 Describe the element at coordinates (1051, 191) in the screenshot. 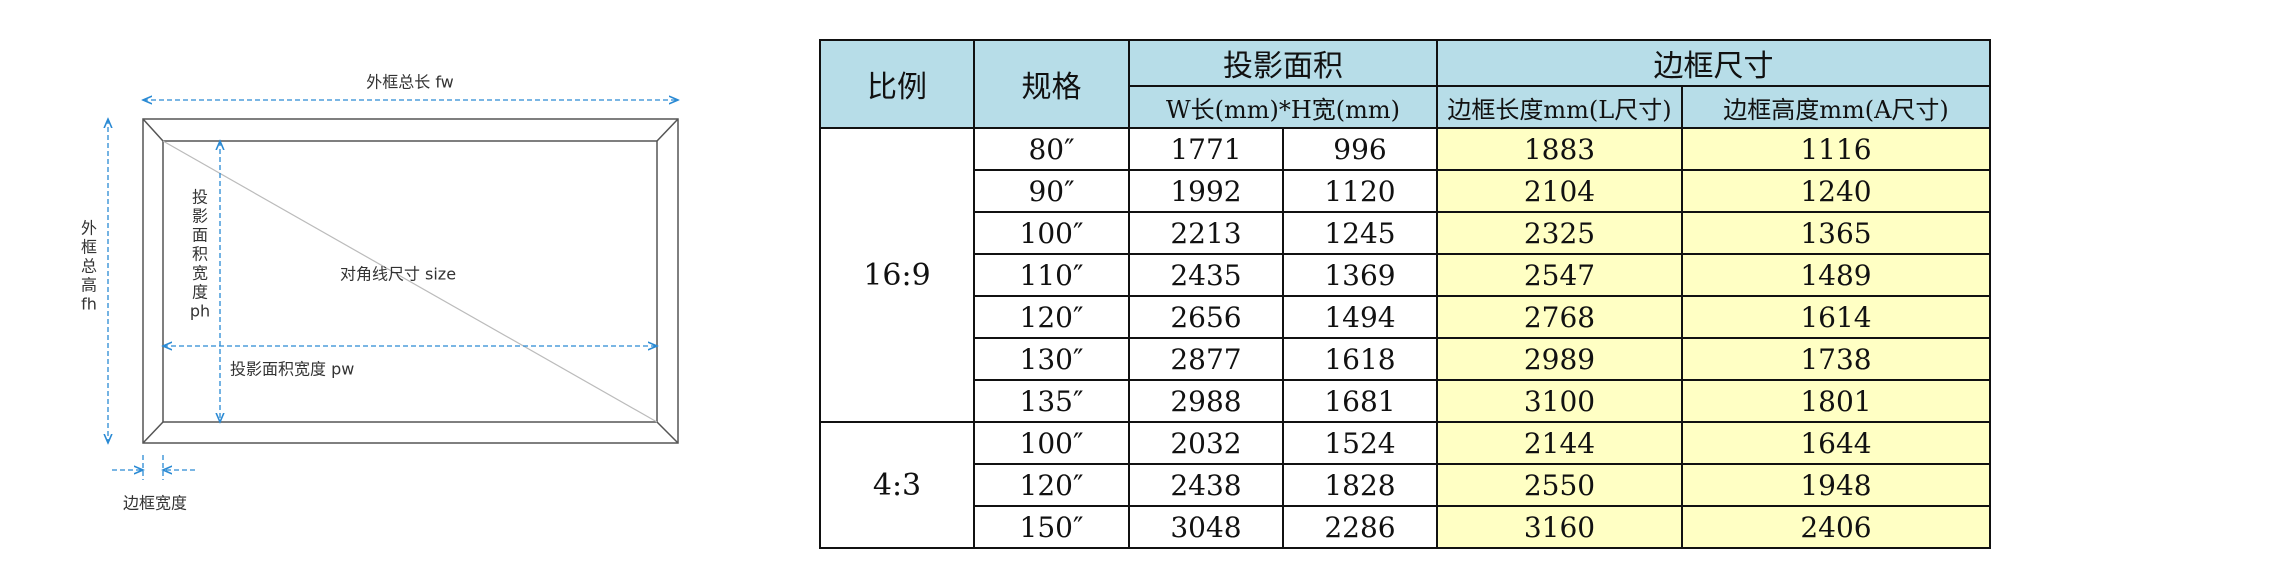

I see `table-cell: 90″` at that location.